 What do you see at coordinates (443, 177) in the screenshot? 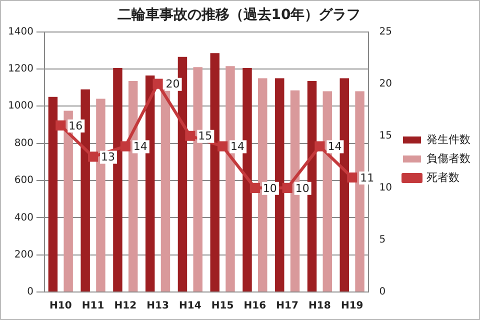
I see `legend-label: 死者数` at bounding box center [443, 177].